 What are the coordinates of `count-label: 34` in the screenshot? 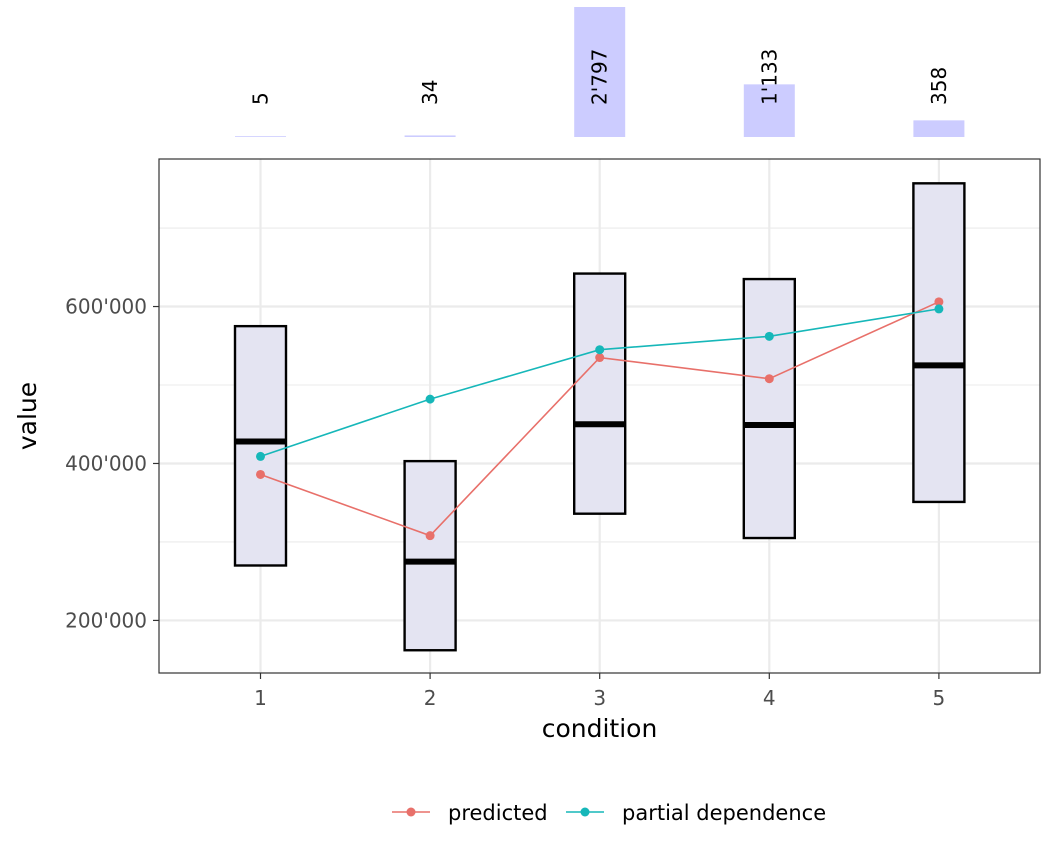 It's located at (430, 92).